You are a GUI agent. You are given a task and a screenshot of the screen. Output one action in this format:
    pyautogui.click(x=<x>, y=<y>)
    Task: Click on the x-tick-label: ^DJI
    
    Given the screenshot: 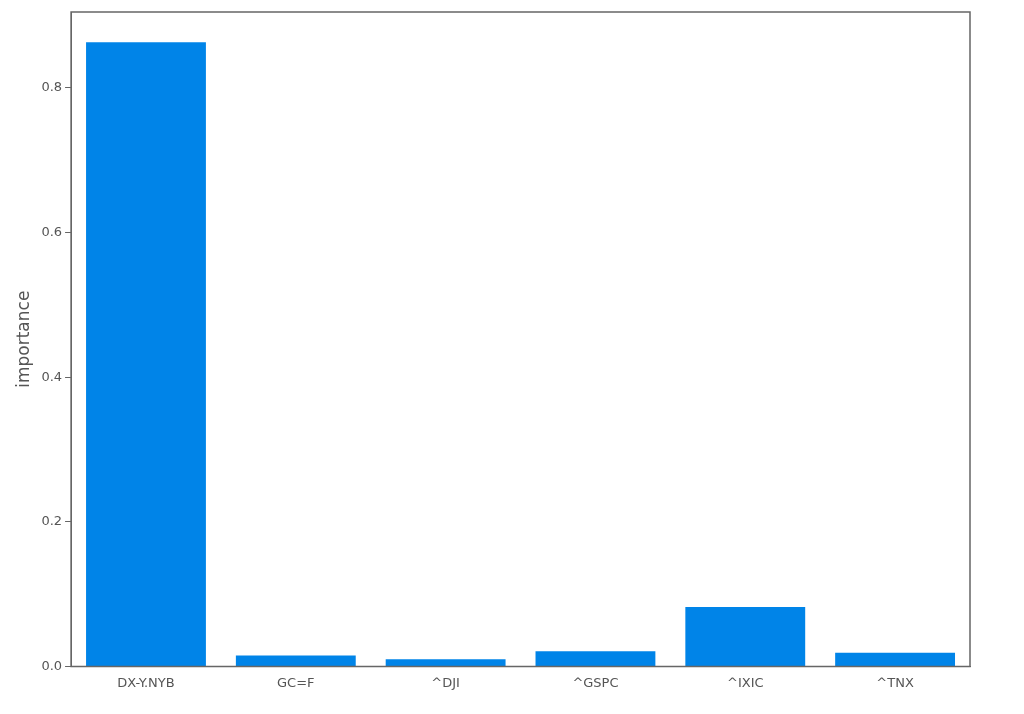 What is the action you would take?
    pyautogui.click(x=445, y=682)
    